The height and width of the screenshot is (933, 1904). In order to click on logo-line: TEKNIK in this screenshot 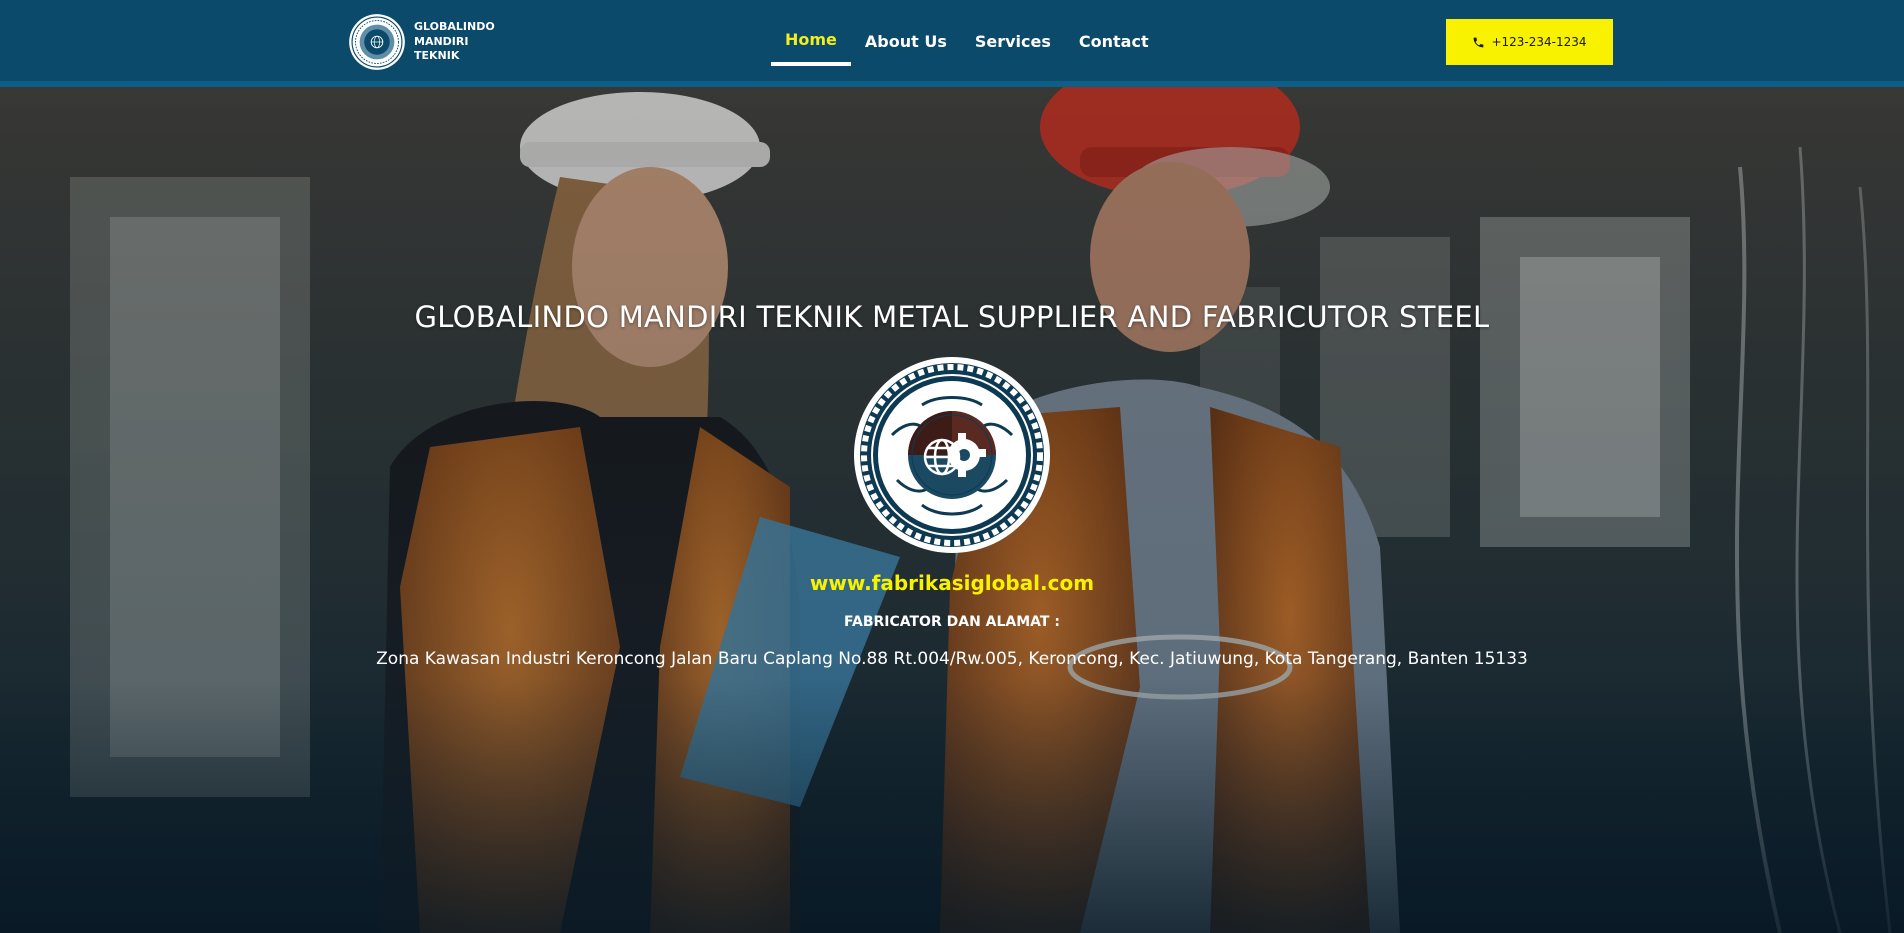, I will do `click(437, 56)`.